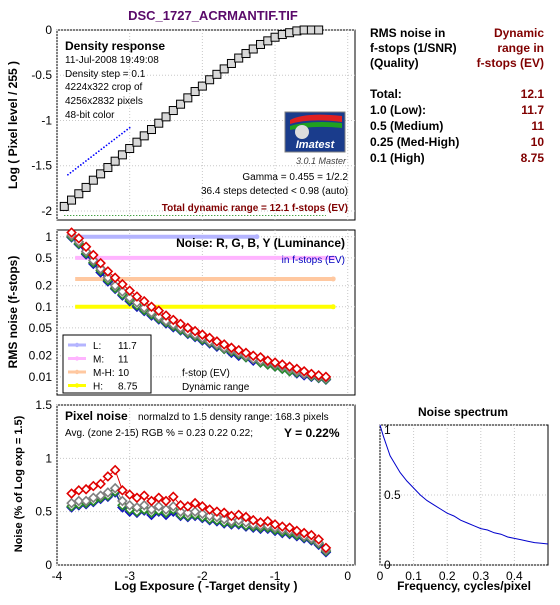 Image resolution: width=560 pixels, height=605 pixels. What do you see at coordinates (93, 260) in the screenshot?
I see `rms-marker-gray` at bounding box center [93, 260].